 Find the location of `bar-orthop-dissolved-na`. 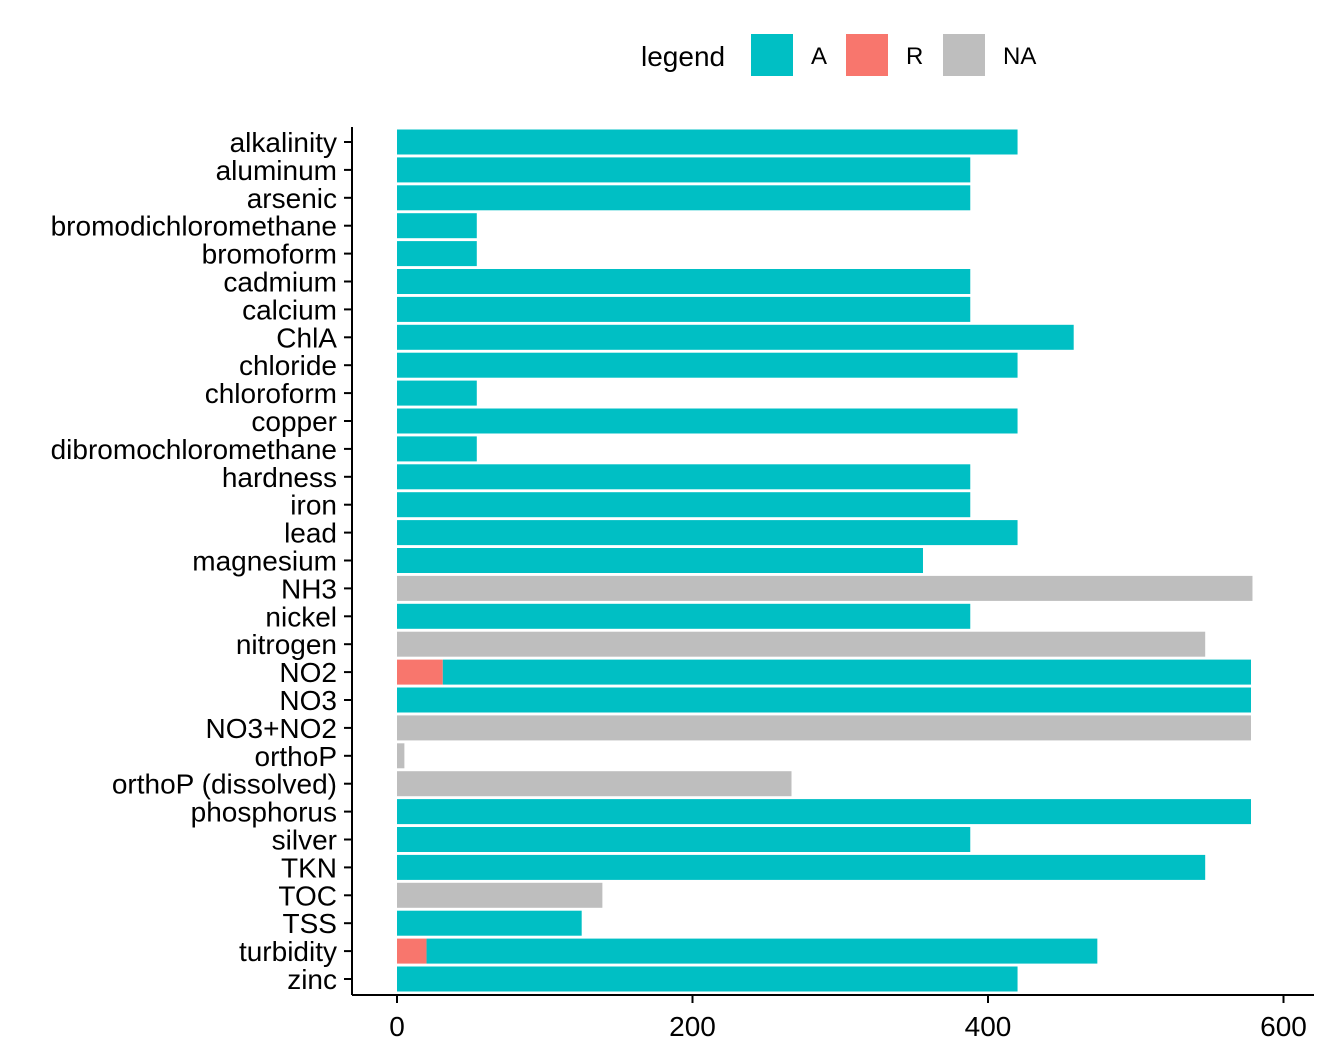

bar-orthop-dissolved-na is located at coordinates (594, 784).